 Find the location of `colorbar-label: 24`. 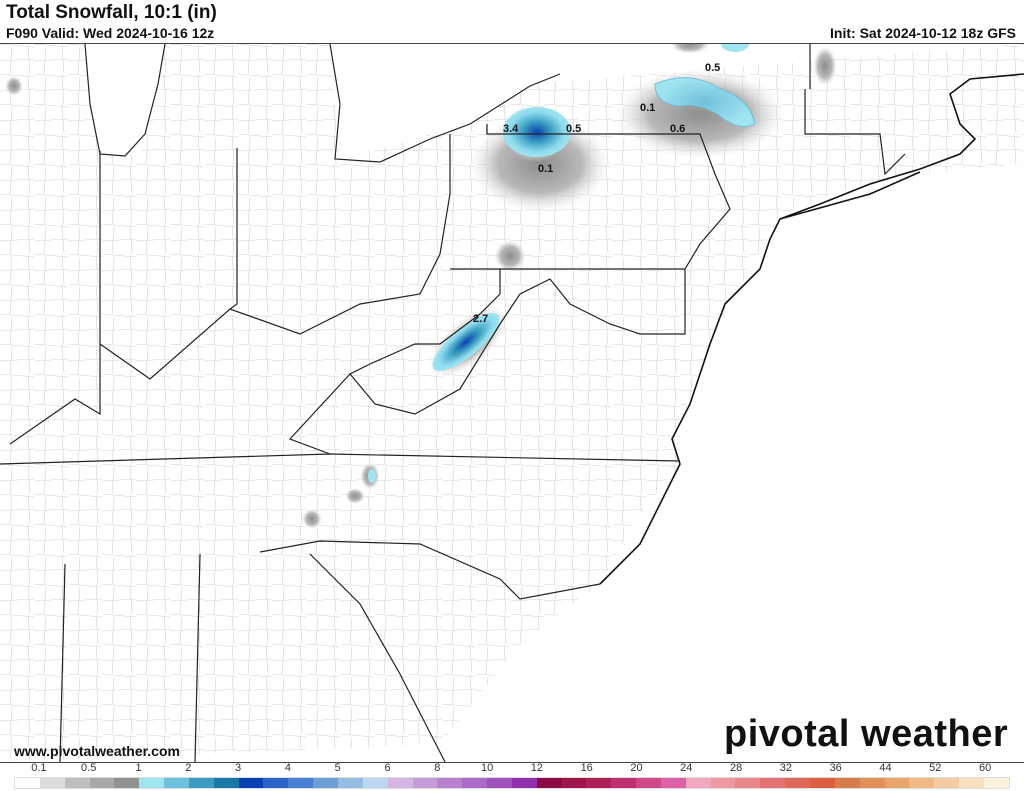

colorbar-label: 24 is located at coordinates (686, 768).